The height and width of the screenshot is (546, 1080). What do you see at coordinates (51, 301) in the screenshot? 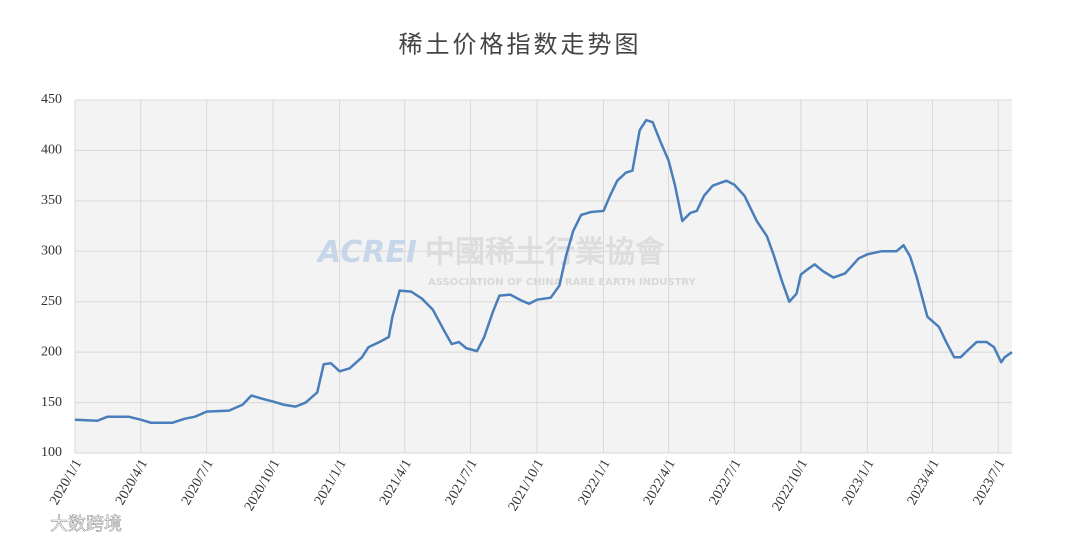
I see `y-tick-label: 250` at bounding box center [51, 301].